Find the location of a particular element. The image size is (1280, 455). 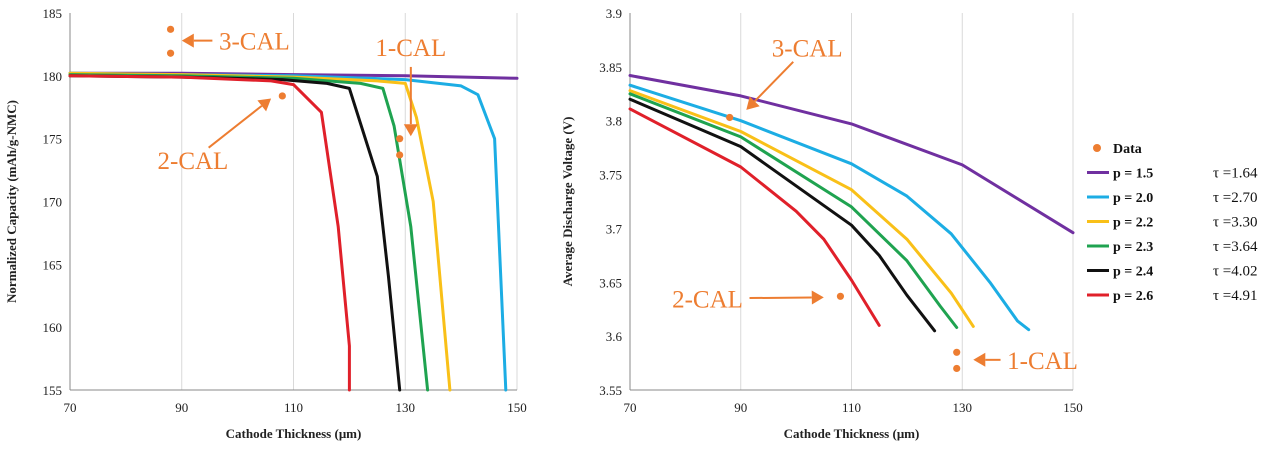

legend-label: p = 2.4 is located at coordinates (1133, 272).